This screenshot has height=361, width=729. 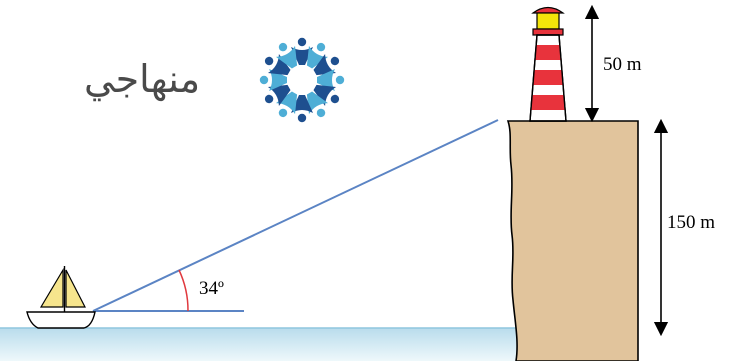 What do you see at coordinates (302, 80) in the screenshot?
I see `circle-of-people-icon` at bounding box center [302, 80].